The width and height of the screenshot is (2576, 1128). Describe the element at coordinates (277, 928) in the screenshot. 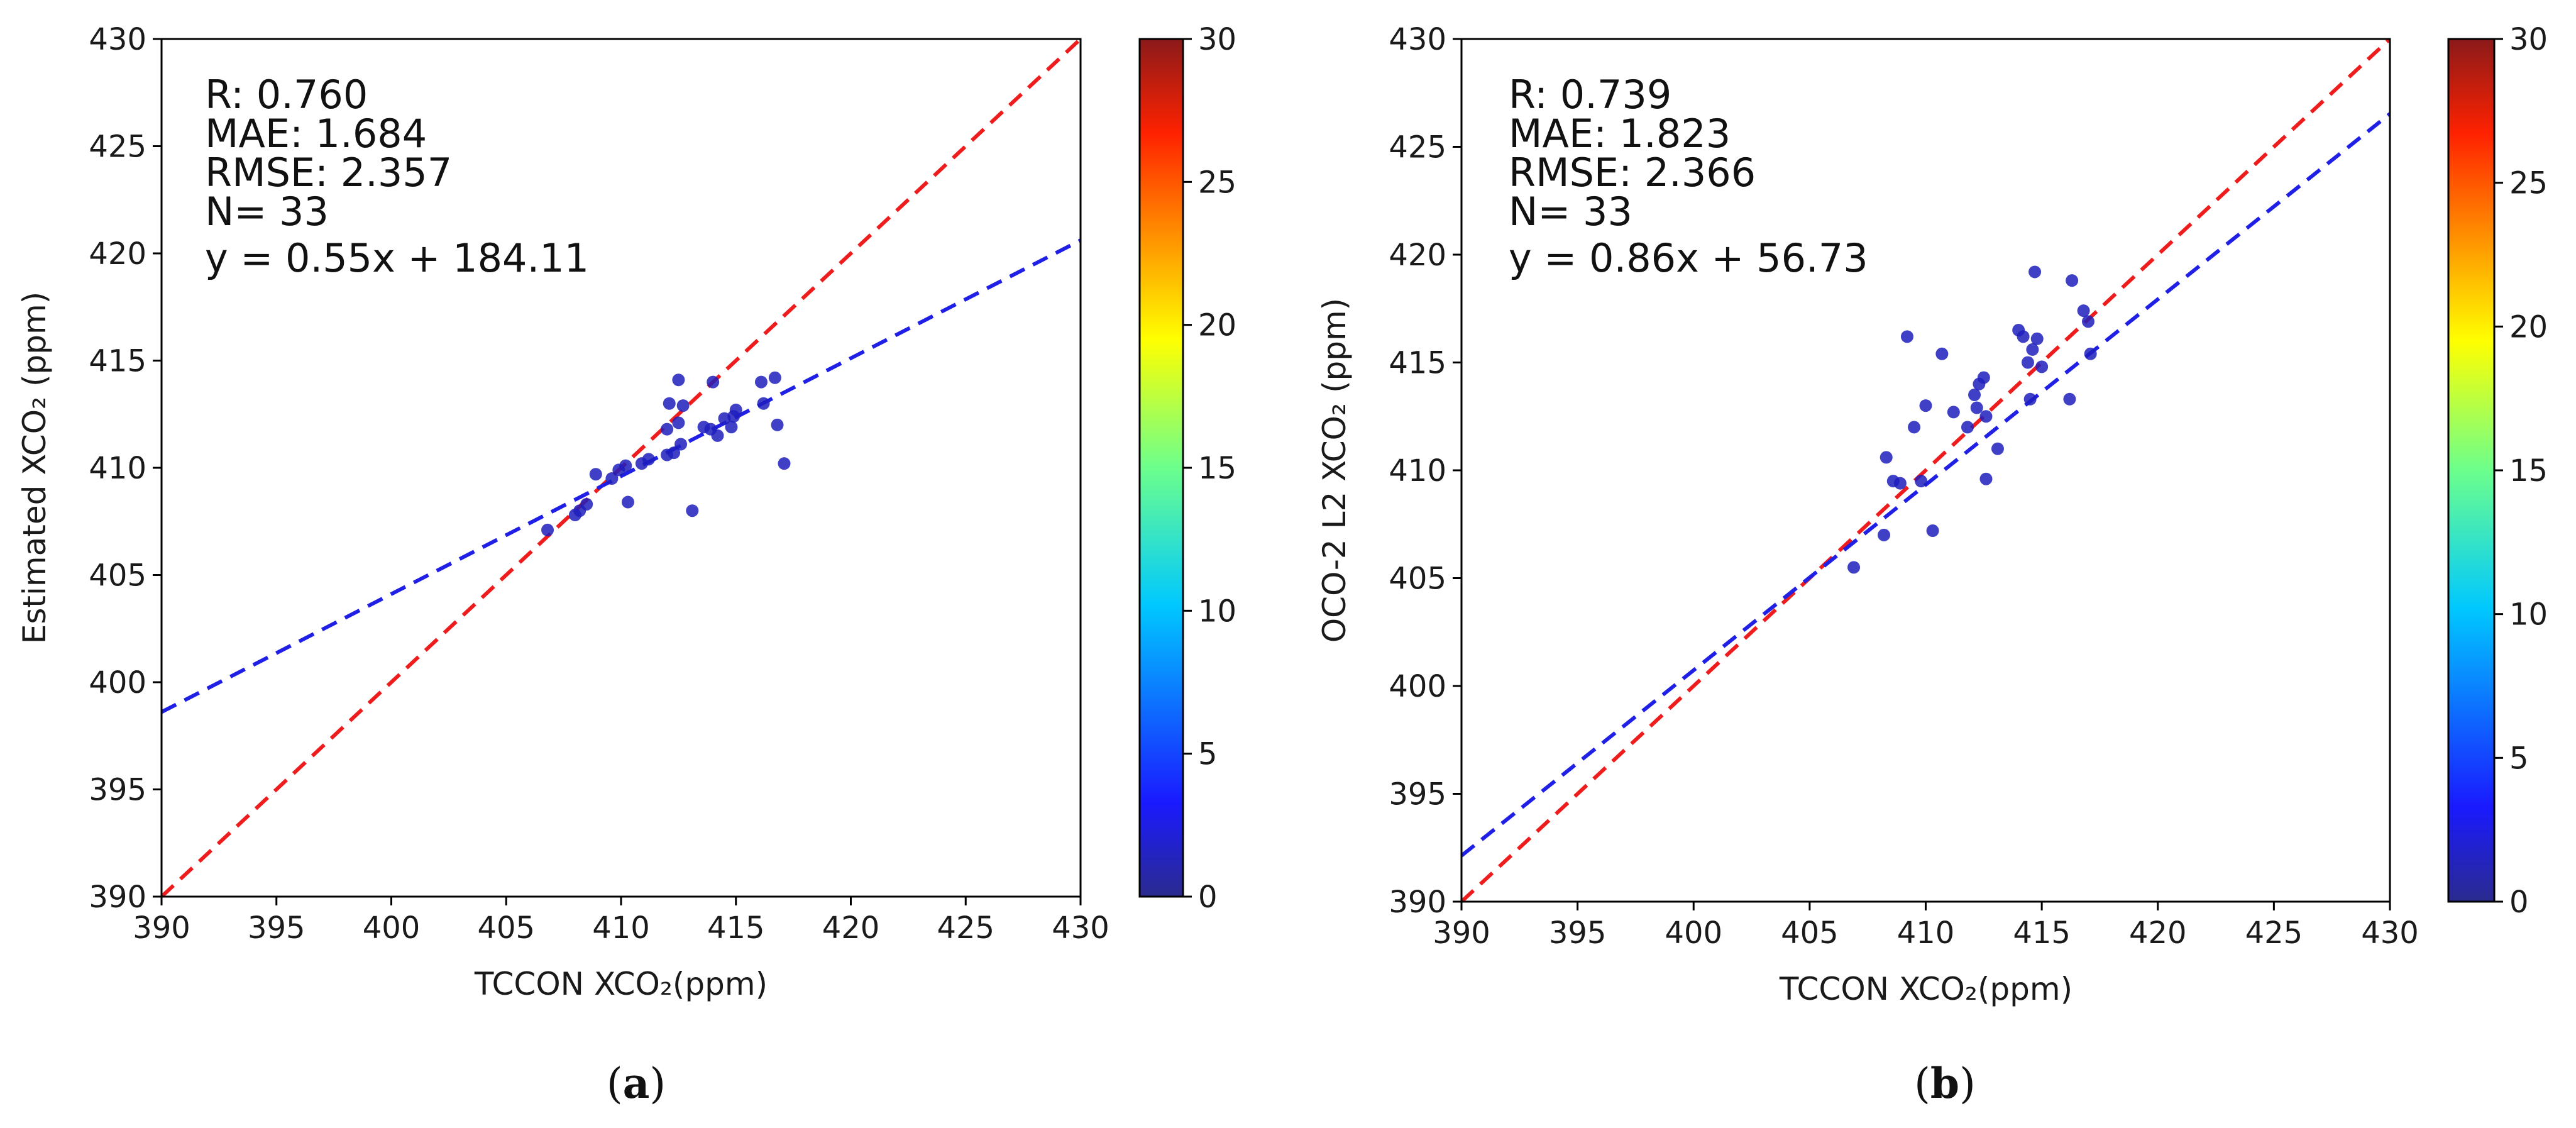

I see `panel-a-x-tick-label-1: 395` at that location.